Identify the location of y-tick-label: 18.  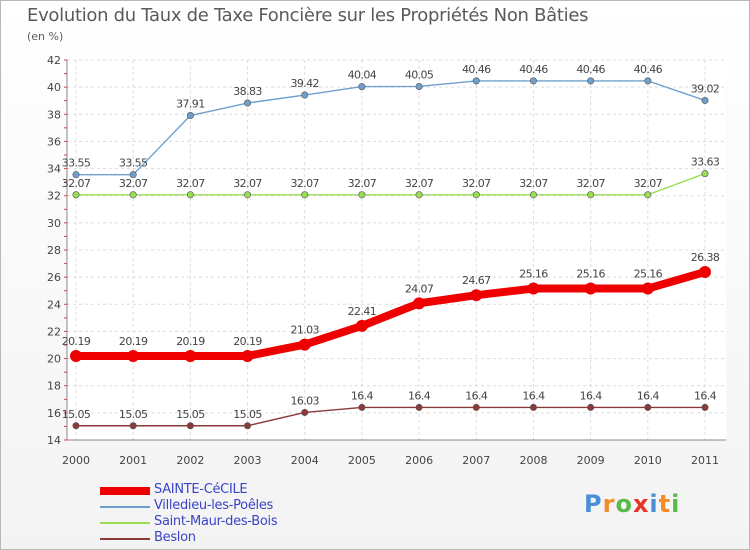
(54, 386).